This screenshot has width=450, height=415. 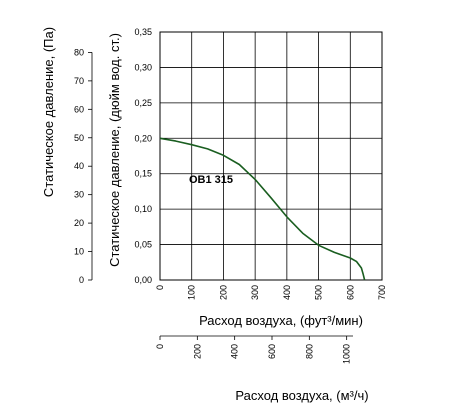 What do you see at coordinates (79, 52) in the screenshot?
I see `y2-tick-label: 80` at bounding box center [79, 52].